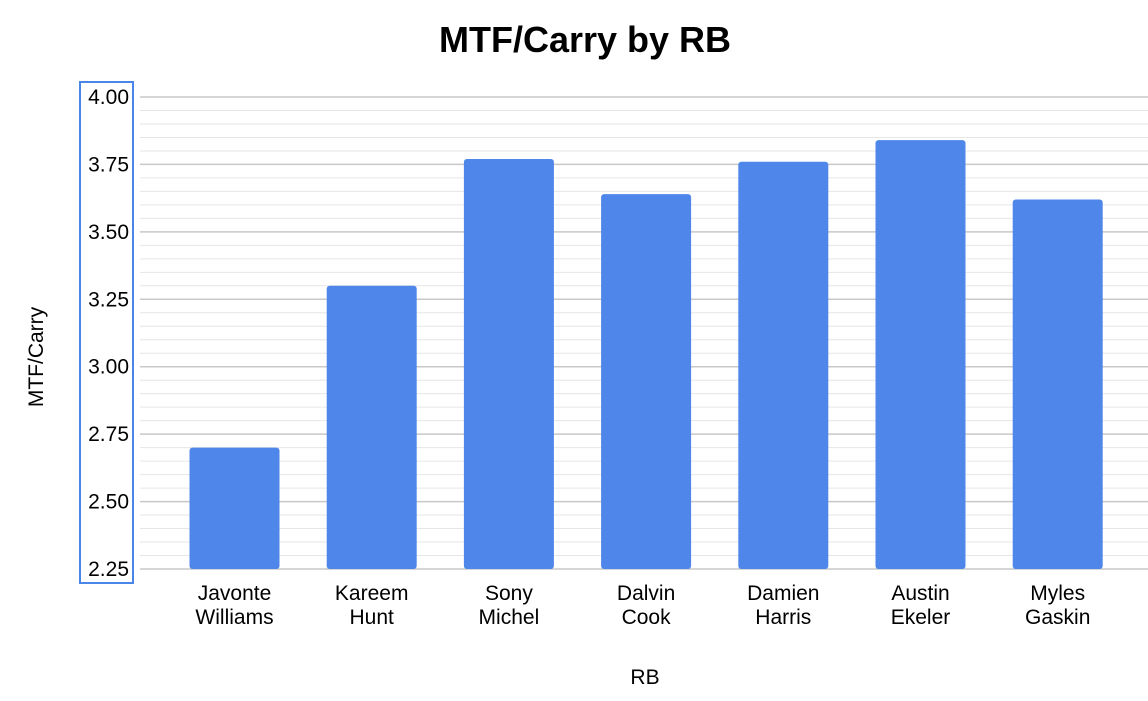  Describe the element at coordinates (108, 232) in the screenshot. I see `y-tick-label: 3.50` at that location.